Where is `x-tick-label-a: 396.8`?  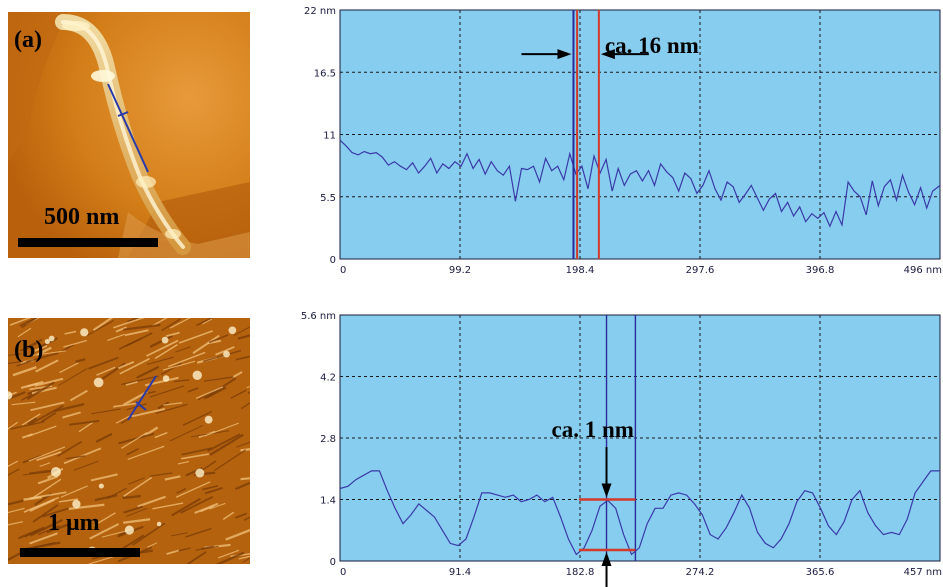
x-tick-label-a: 396.8 is located at coordinates (820, 270).